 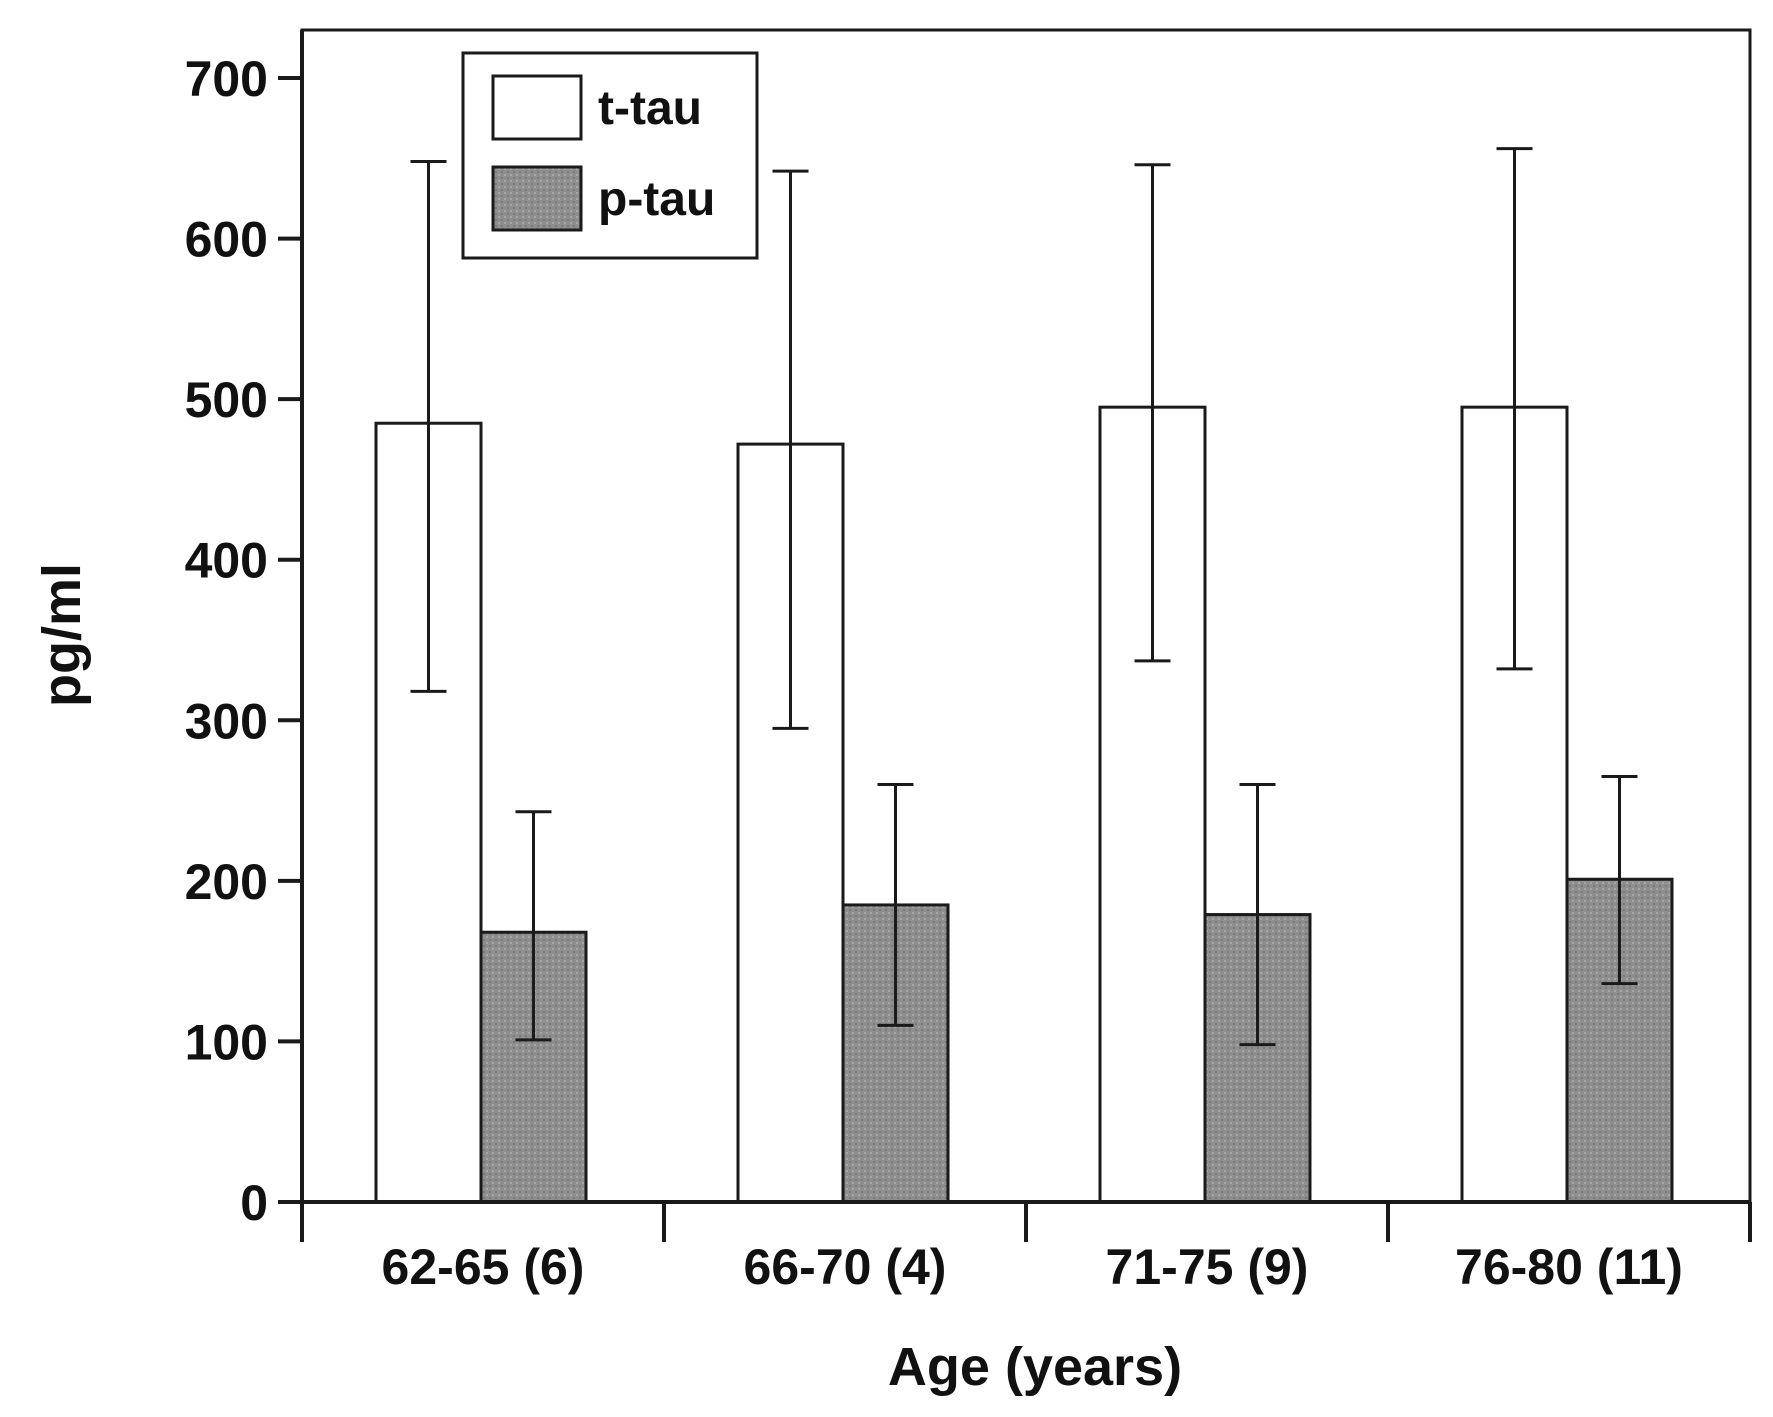 What do you see at coordinates (537, 198) in the screenshot?
I see `legend-swatch-p-tau` at bounding box center [537, 198].